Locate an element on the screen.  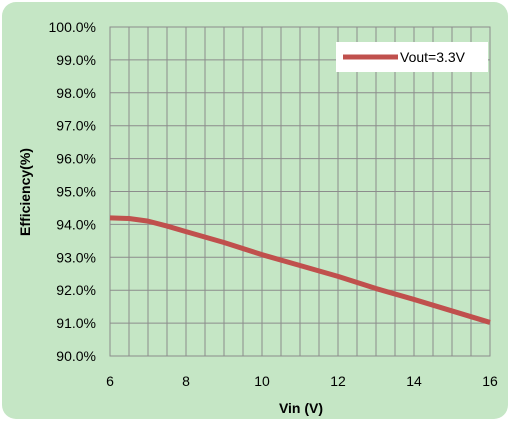
y-tick-label: 93.0% is located at coordinates (76, 257).